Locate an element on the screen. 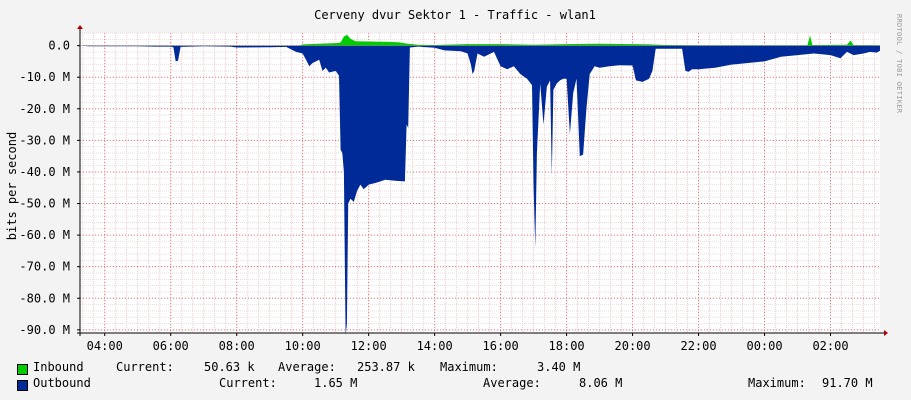 The height and width of the screenshot is (400, 911). outbound-name: Outbound is located at coordinates (62, 383).